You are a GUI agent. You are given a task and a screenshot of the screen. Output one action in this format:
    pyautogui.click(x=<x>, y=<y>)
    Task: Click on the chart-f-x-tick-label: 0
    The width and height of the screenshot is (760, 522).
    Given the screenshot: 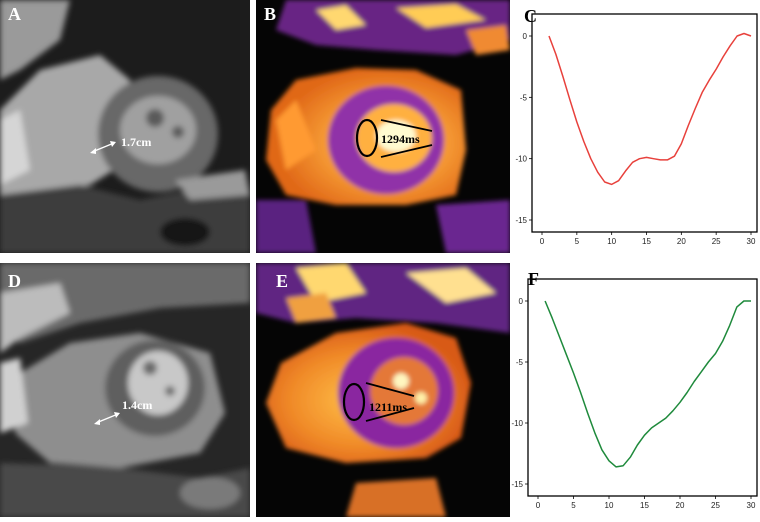 What is the action you would take?
    pyautogui.click(x=538, y=505)
    